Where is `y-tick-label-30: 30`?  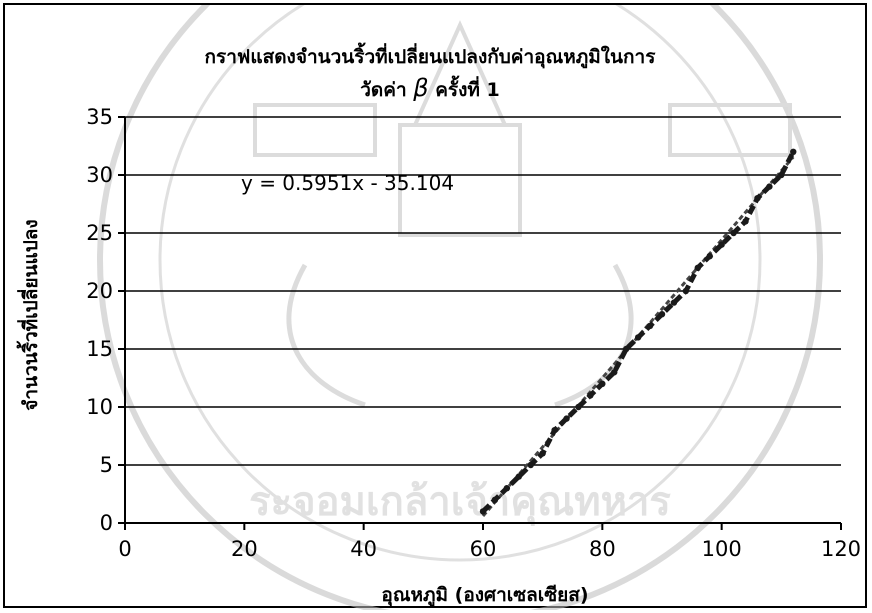 y-tick-label-30: 30 is located at coordinates (99, 175).